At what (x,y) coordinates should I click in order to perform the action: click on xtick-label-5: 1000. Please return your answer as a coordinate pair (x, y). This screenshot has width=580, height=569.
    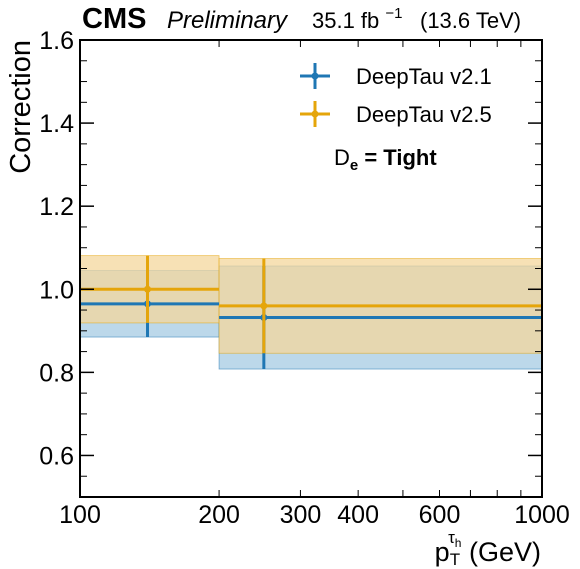
    Looking at the image, I should click on (542, 515).